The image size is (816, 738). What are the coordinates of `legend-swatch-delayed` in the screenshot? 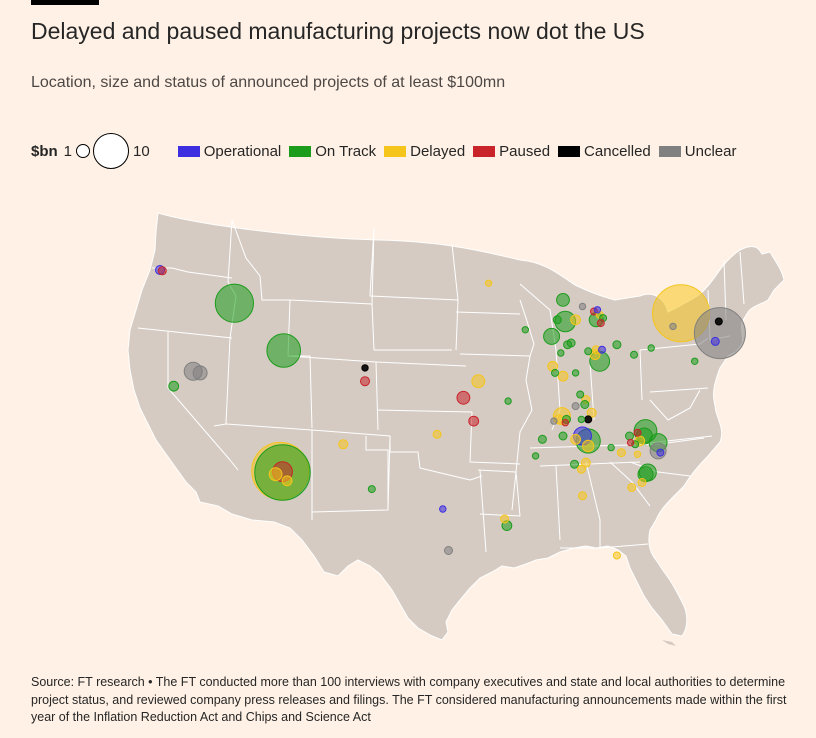 It's located at (395, 151).